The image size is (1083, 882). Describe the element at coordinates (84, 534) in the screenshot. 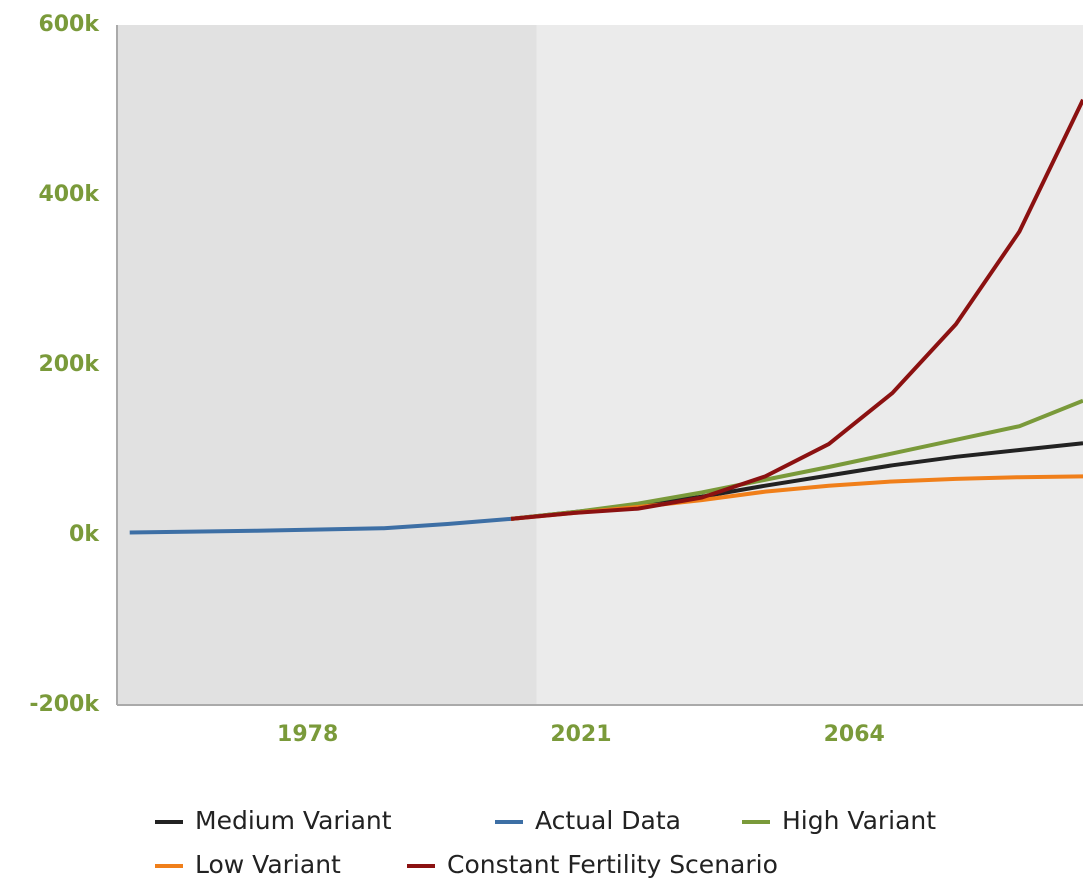

I see `y-tick-label: 0k` at that location.